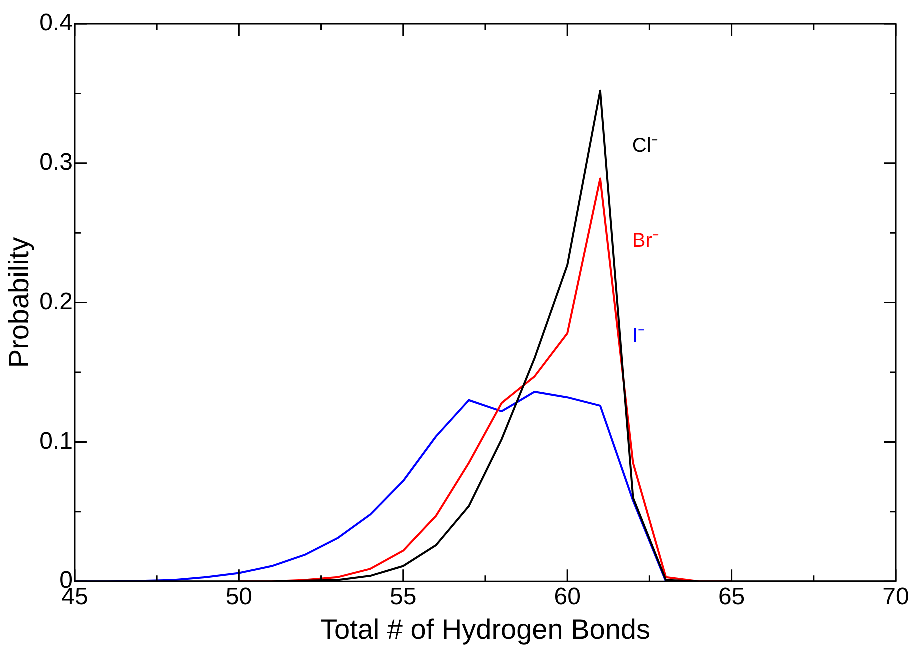  What do you see at coordinates (56, 441) in the screenshot?
I see `y-tick-label: 0.1` at bounding box center [56, 441].